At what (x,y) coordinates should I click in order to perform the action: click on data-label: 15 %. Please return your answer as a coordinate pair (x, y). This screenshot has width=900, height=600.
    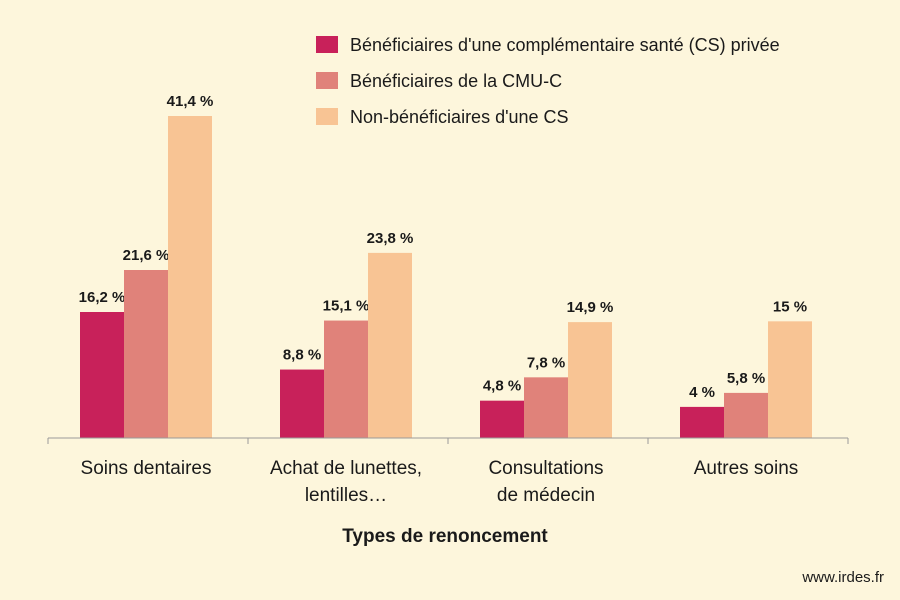
    Looking at the image, I should click on (790, 306).